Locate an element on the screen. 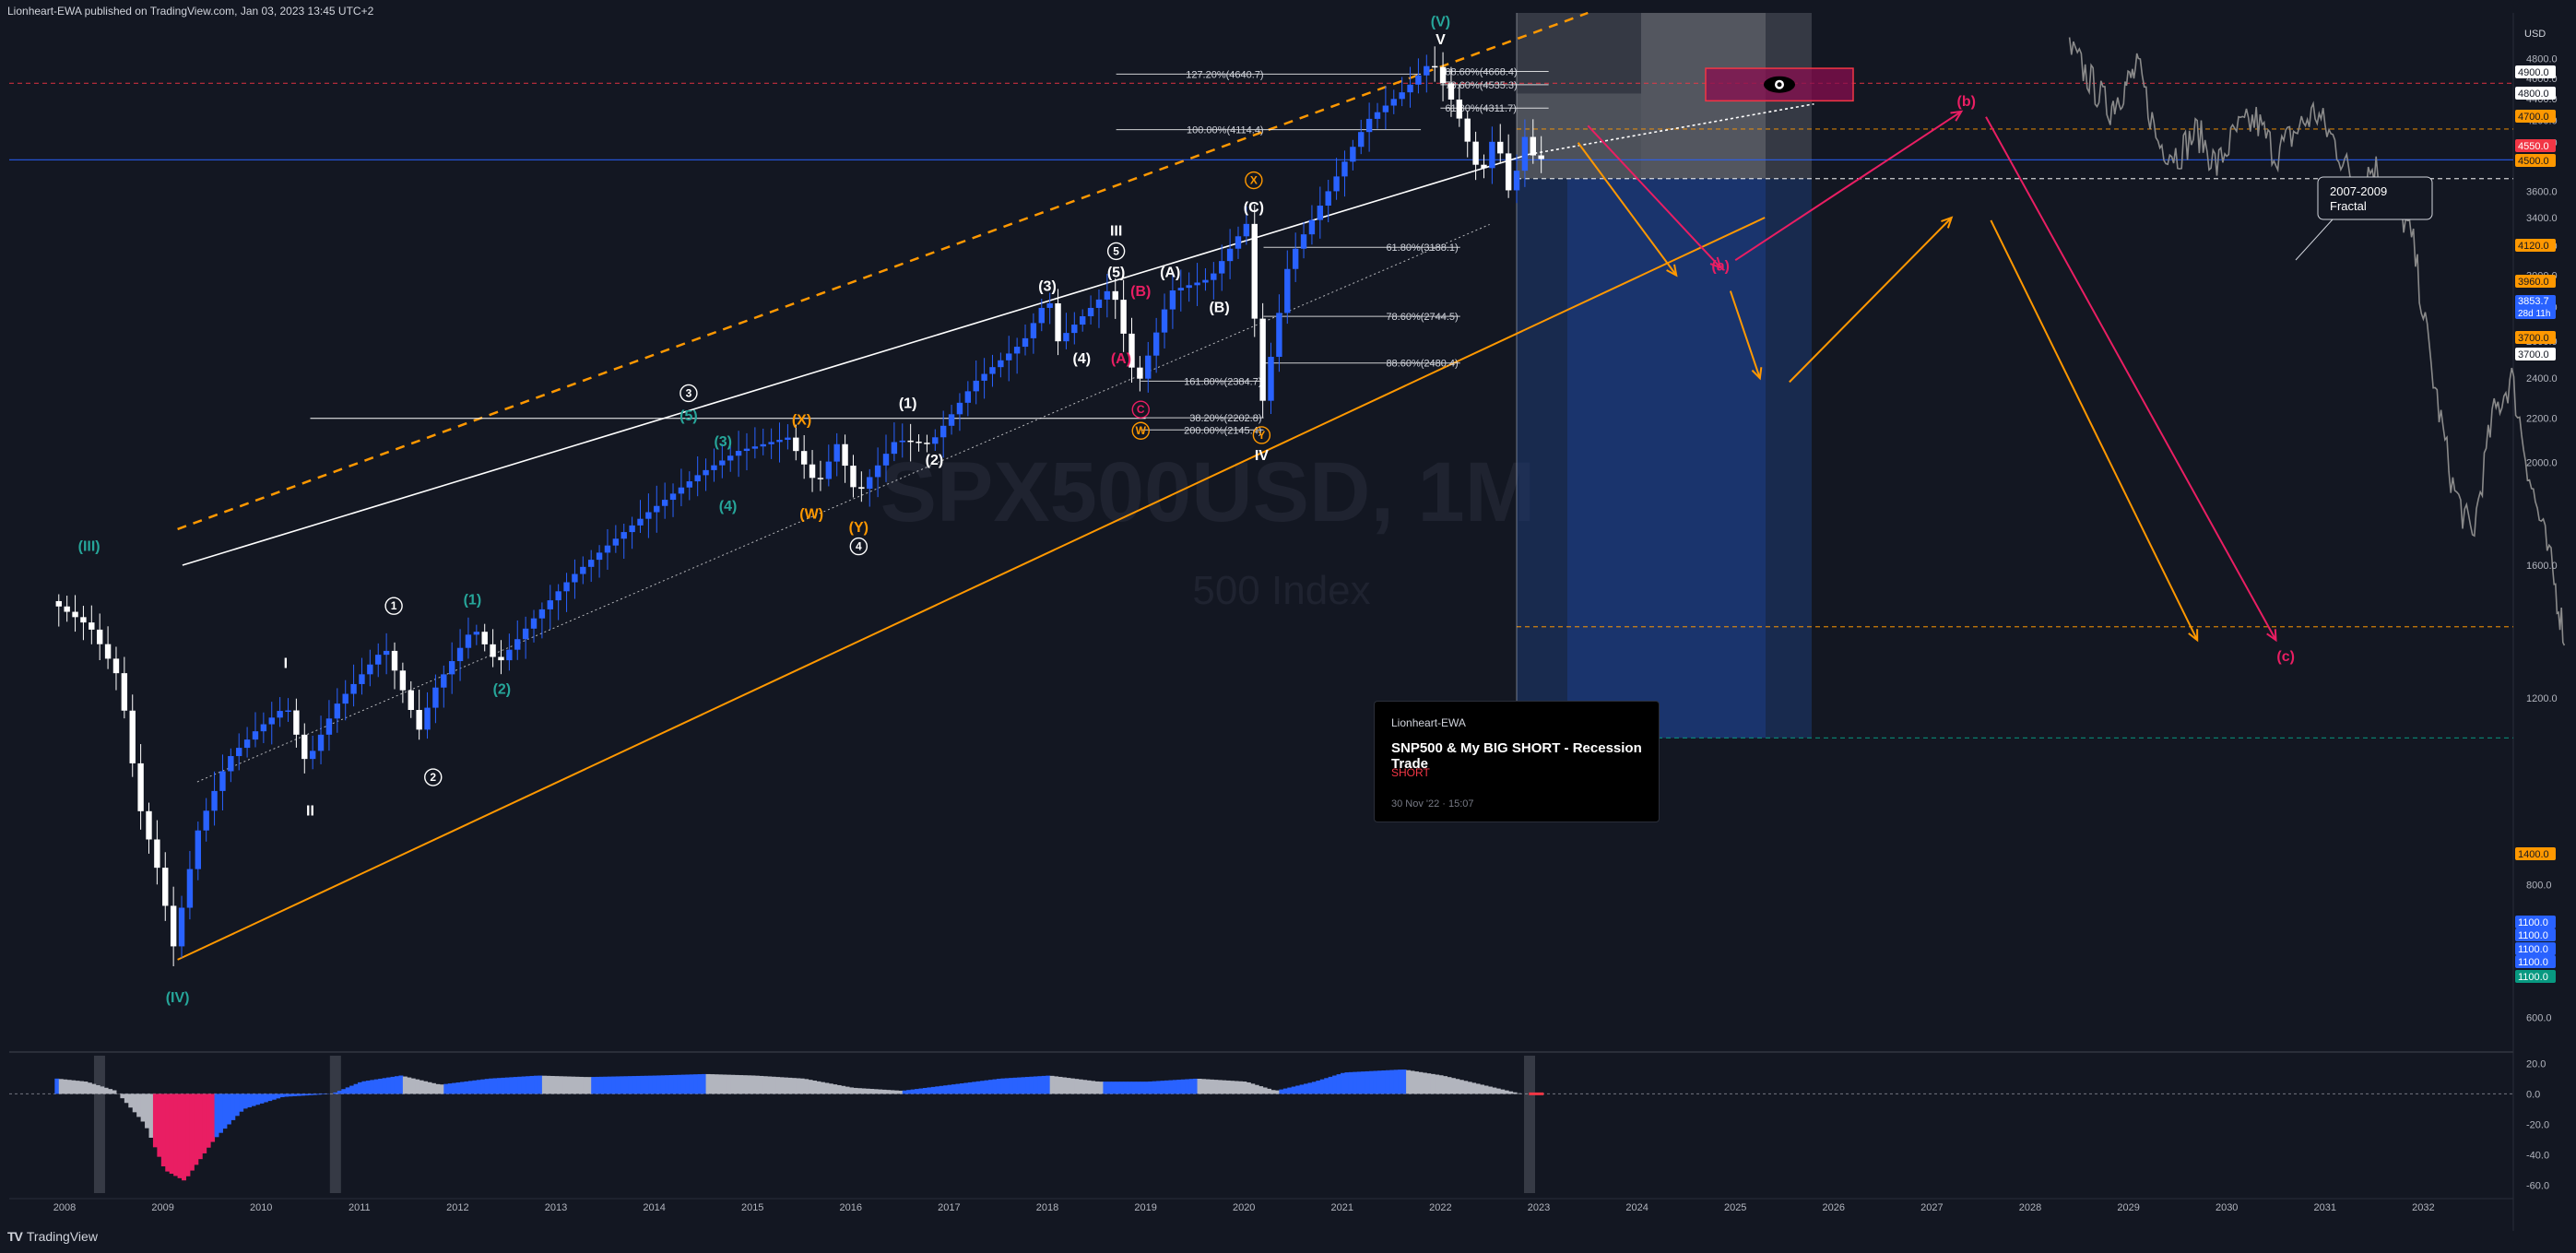  wave-label-20: III is located at coordinates (1116, 232).